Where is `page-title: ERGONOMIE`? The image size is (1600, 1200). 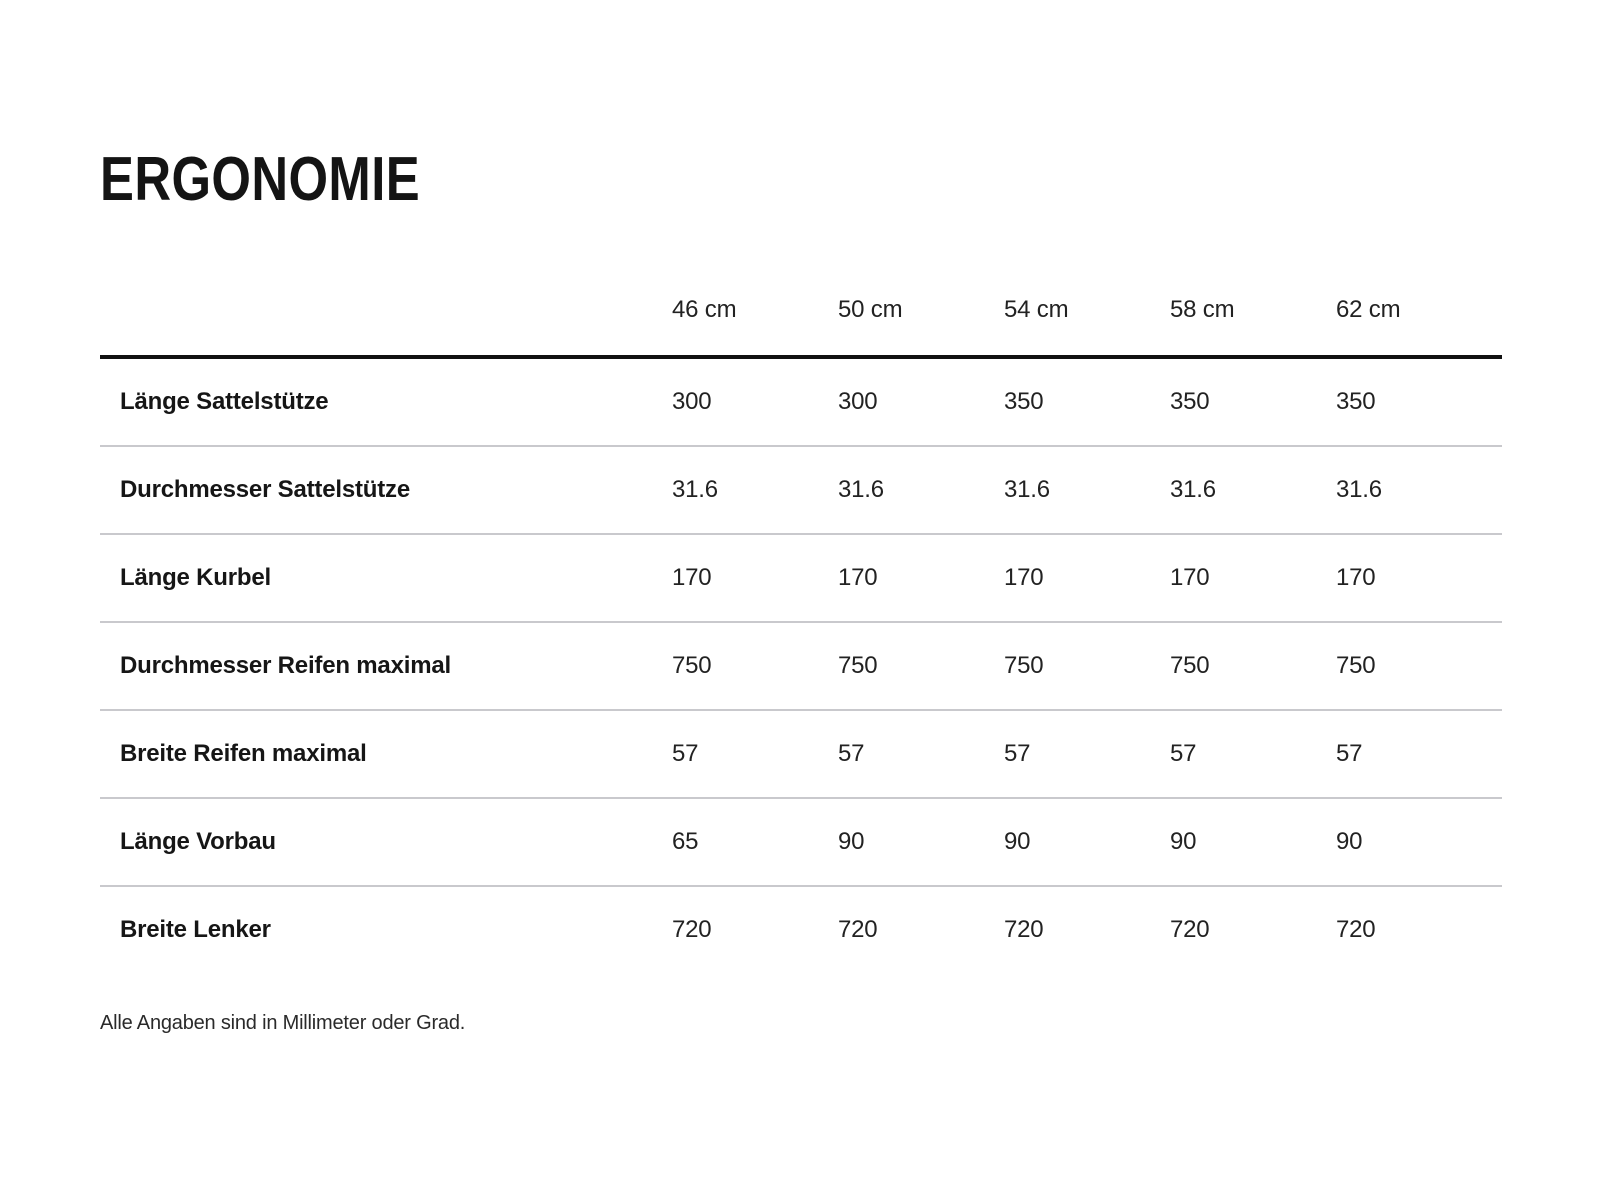 page-title: ERGONOMIE is located at coordinates (260, 179).